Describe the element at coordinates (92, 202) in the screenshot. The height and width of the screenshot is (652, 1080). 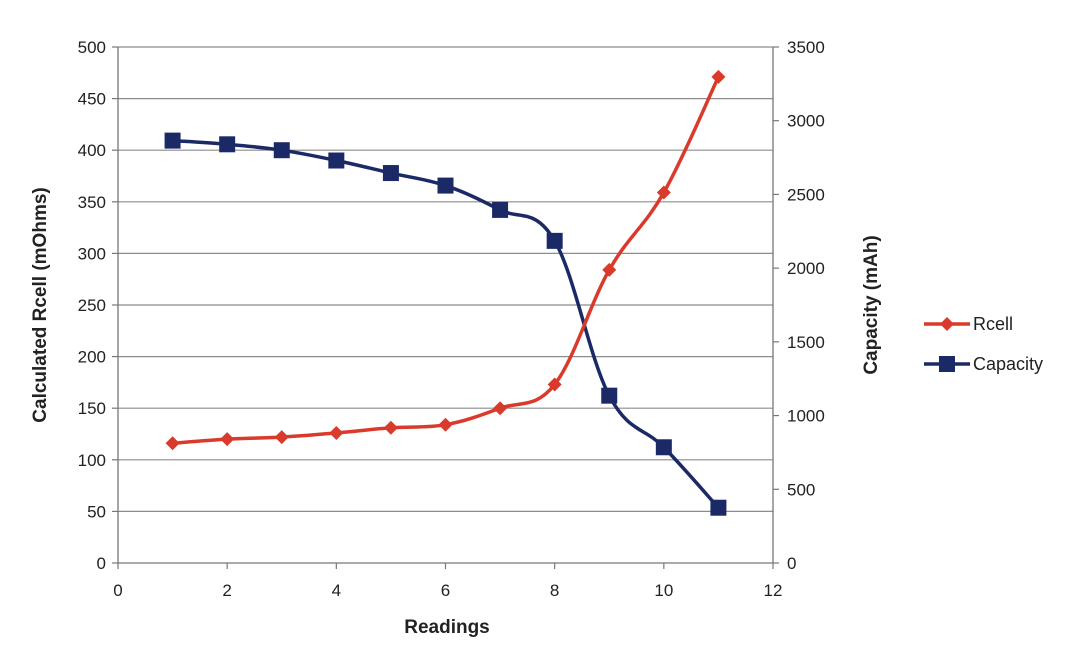
I see `y-left-tick-label: 350` at that location.